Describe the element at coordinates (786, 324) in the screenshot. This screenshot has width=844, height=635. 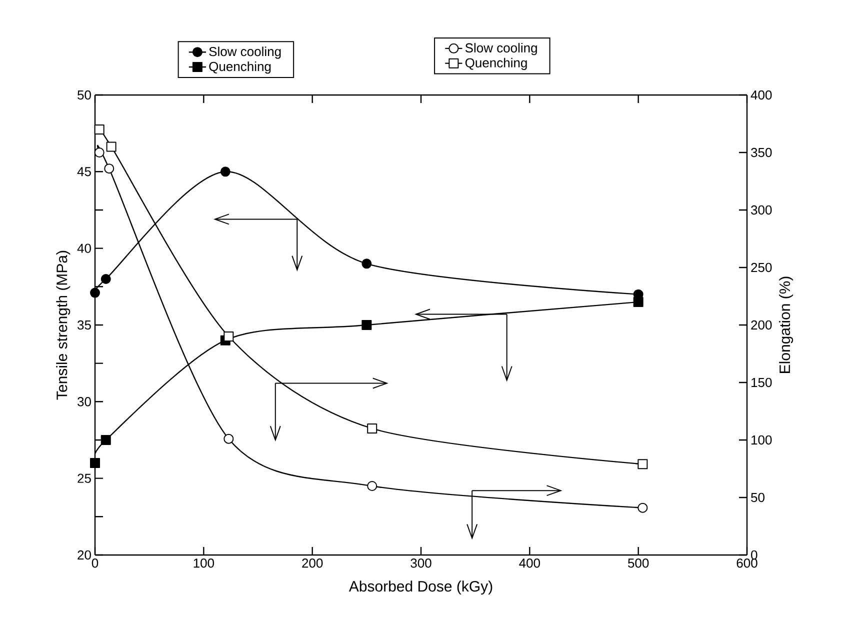
I see `y2-axis-title: Elongation (%)` at that location.